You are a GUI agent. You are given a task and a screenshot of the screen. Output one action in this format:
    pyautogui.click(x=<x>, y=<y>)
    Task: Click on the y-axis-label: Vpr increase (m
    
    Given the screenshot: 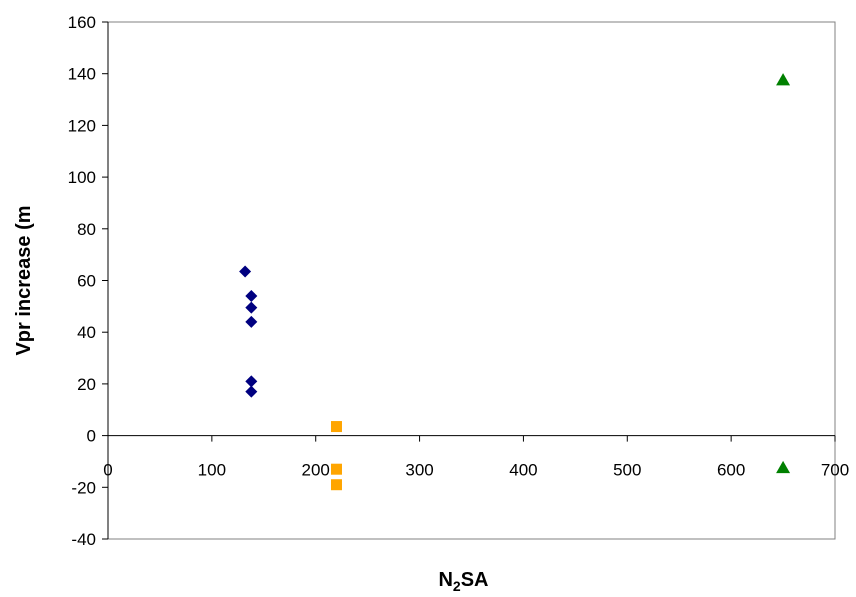 What is the action you would take?
    pyautogui.click(x=24, y=280)
    